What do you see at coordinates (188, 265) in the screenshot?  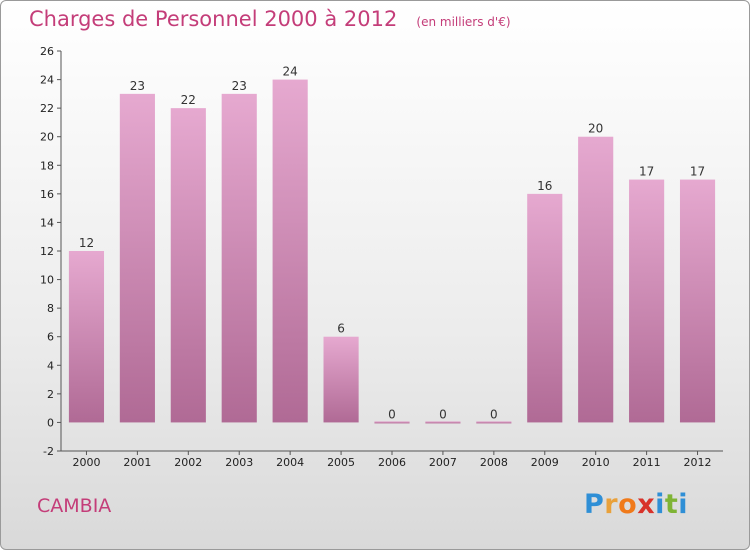 I see `bar-2002` at bounding box center [188, 265].